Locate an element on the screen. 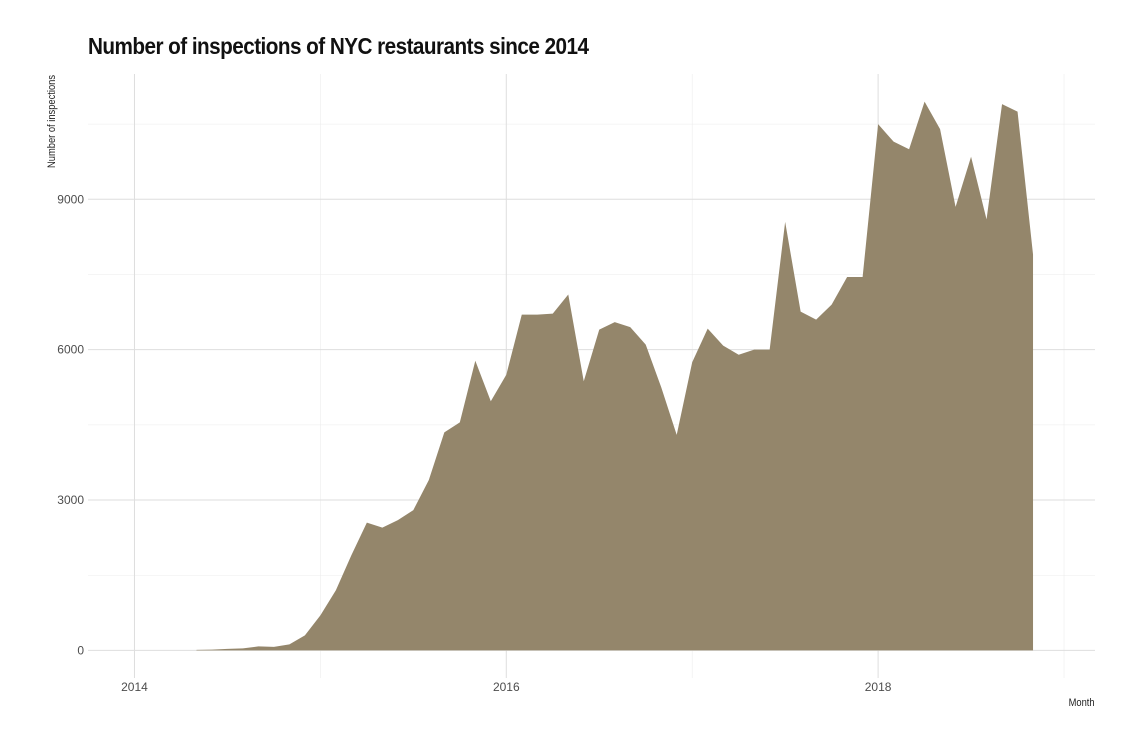  x-tick-label: 2016 is located at coordinates (506, 687).